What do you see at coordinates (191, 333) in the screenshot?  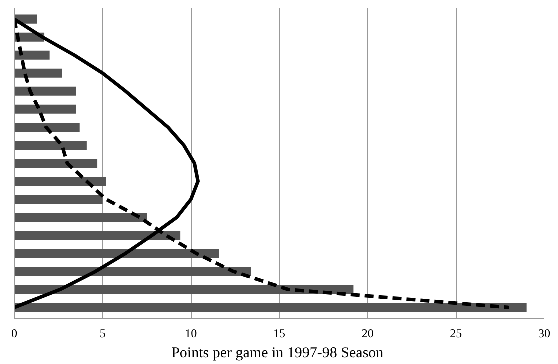 I see `x-tick-label: 10` at bounding box center [191, 333].